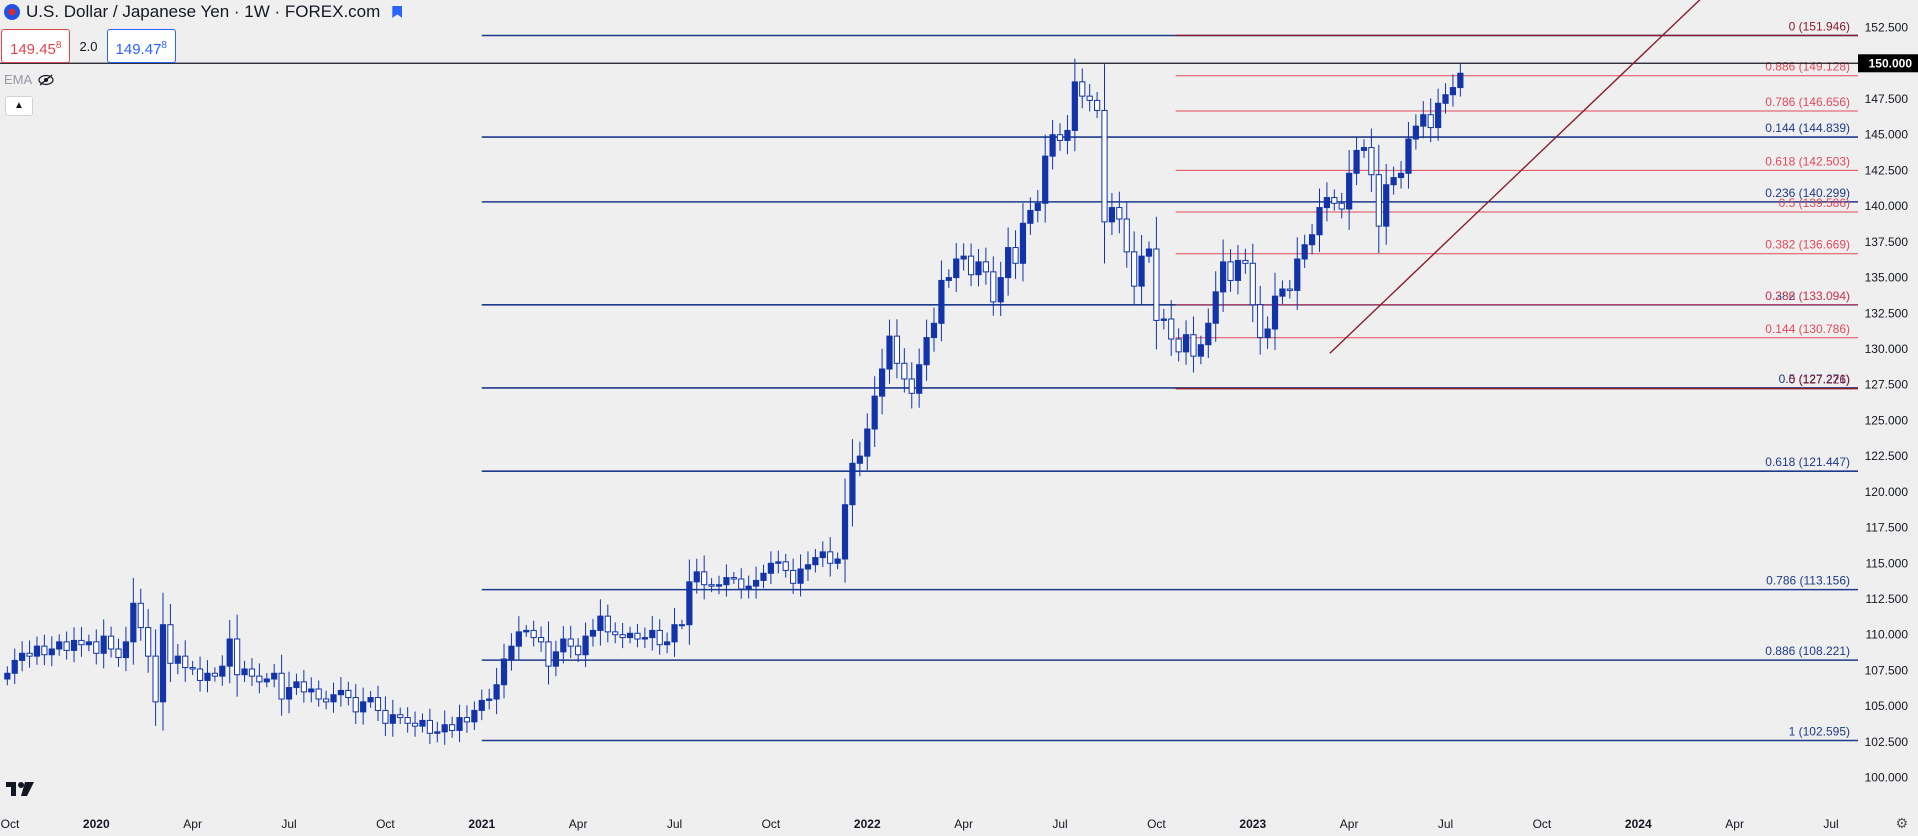 This screenshot has width=1918, height=836. I want to click on indicator-legend: EMA, so click(29, 79).